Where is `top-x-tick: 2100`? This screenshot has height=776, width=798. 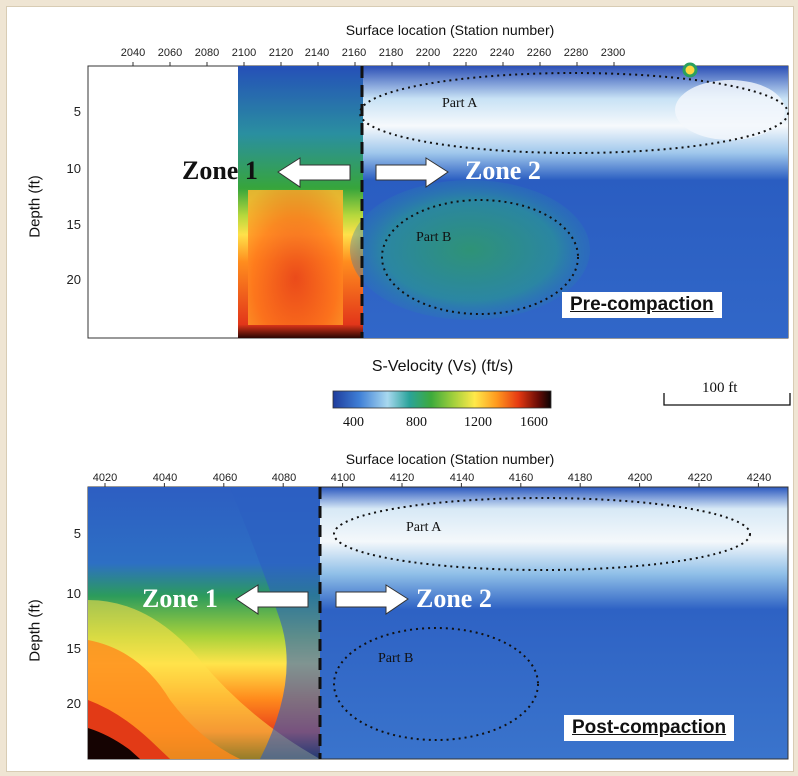 top-x-tick: 2100 is located at coordinates (244, 53).